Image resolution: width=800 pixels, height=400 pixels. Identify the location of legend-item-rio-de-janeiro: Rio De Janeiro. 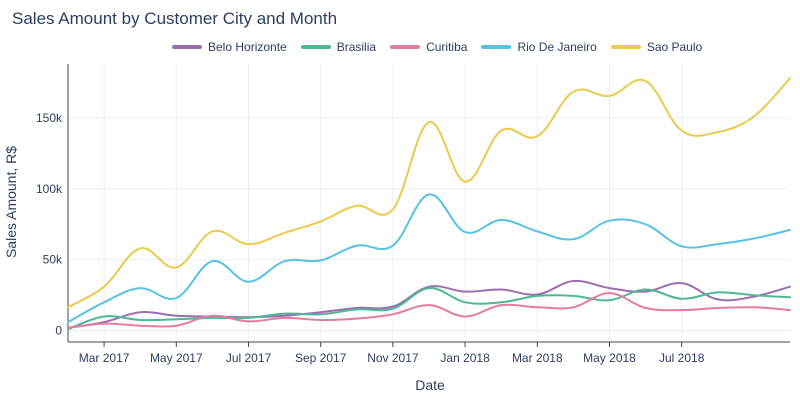
(539, 47).